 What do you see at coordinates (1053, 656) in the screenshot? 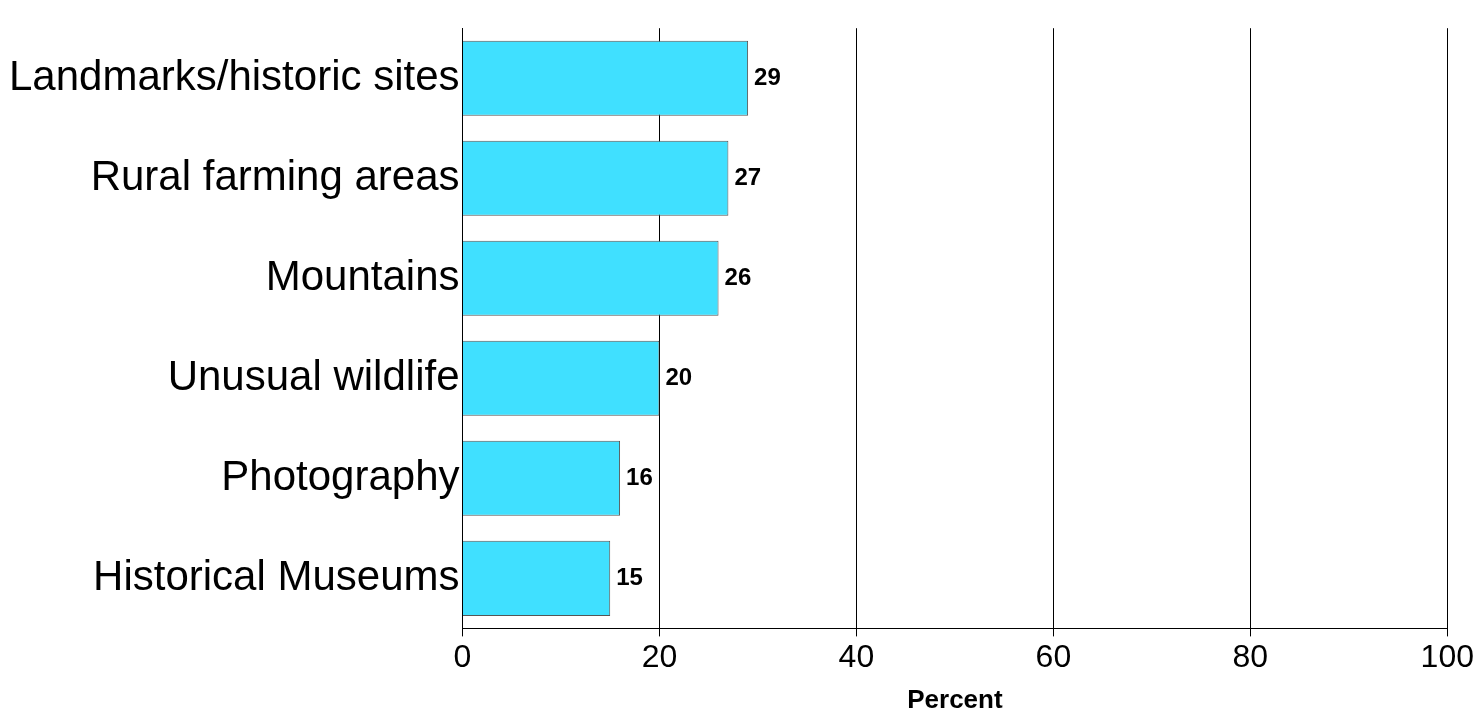
I see `x-tick-label: 60` at bounding box center [1053, 656].